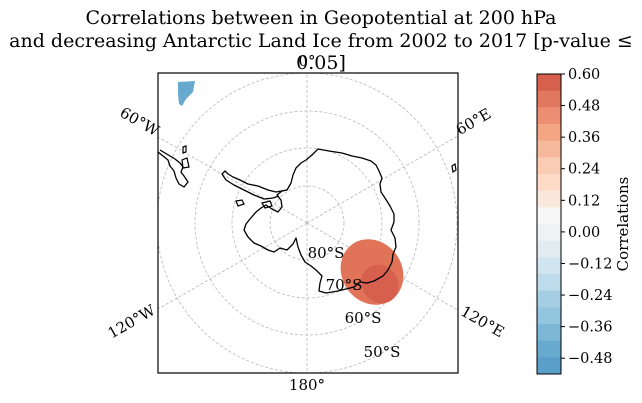  Describe the element at coordinates (372, 272) in the screenshot. I see `positive-correlation-region` at that location.